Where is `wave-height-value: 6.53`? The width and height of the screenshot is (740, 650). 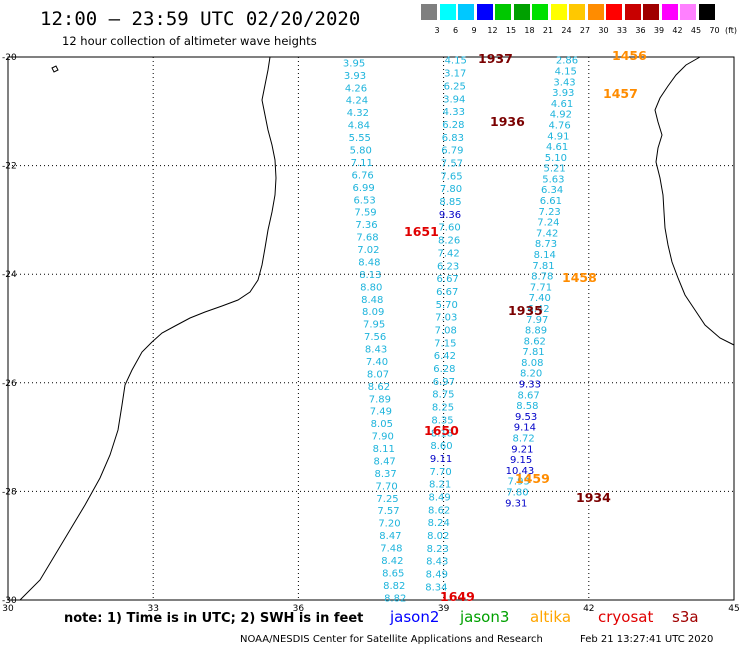 wave-height-value: 6.53 is located at coordinates (364, 200).